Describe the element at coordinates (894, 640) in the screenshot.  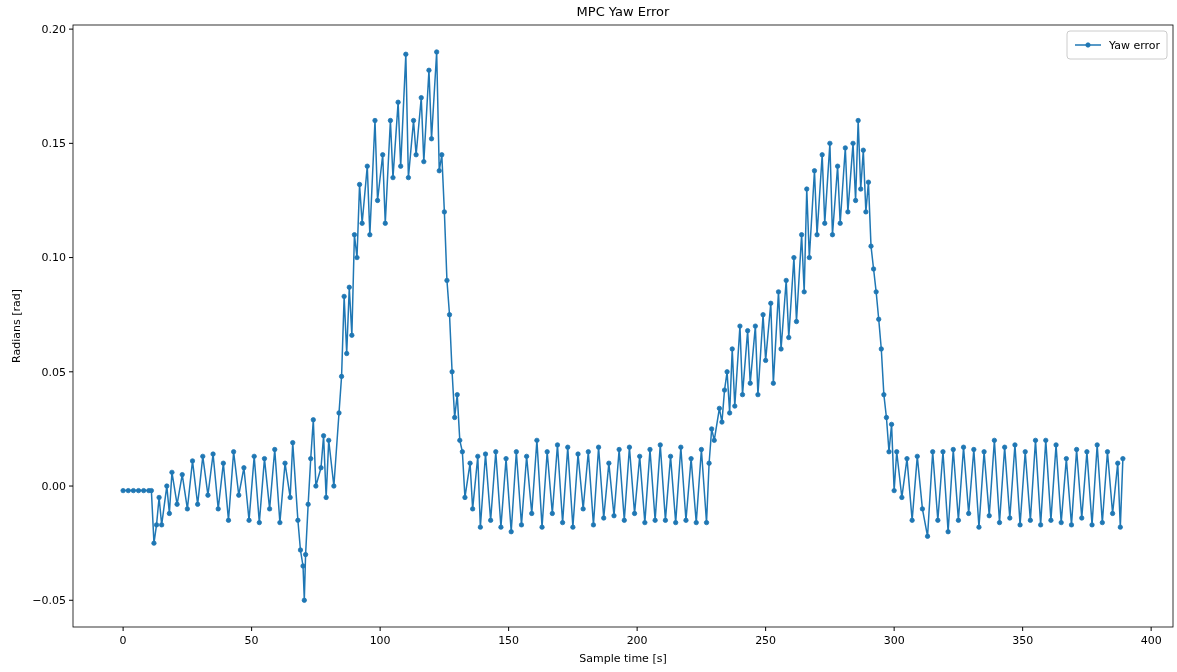
I see `x-tick-label: 300` at that location.